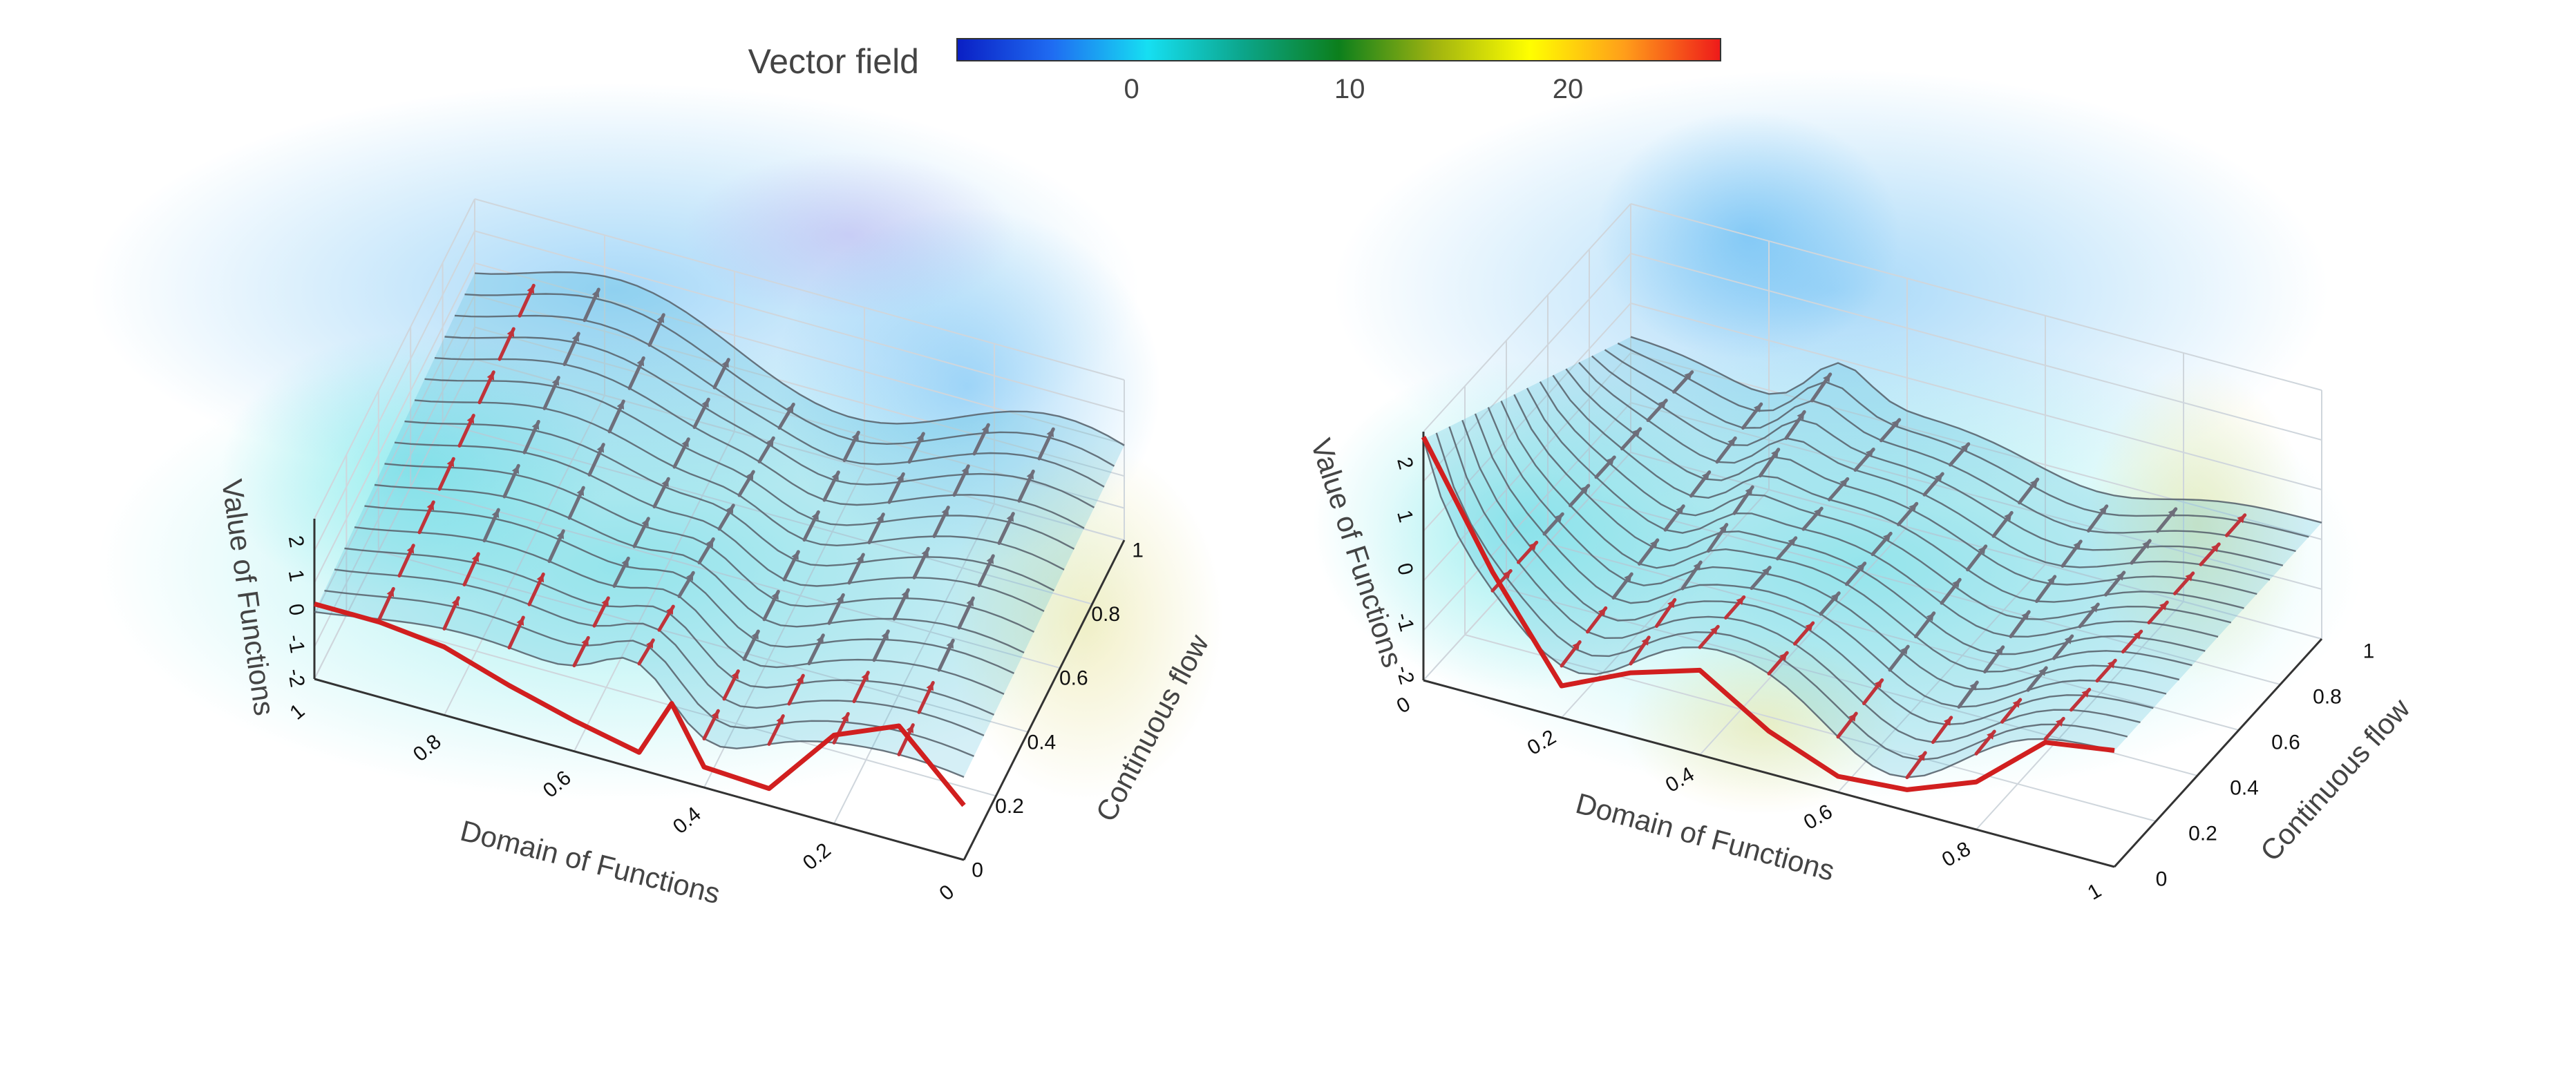 The height and width of the screenshot is (1083, 2576). What do you see at coordinates (1042, 743) in the screenshot?
I see `y-tick-label: 0.4` at bounding box center [1042, 743].